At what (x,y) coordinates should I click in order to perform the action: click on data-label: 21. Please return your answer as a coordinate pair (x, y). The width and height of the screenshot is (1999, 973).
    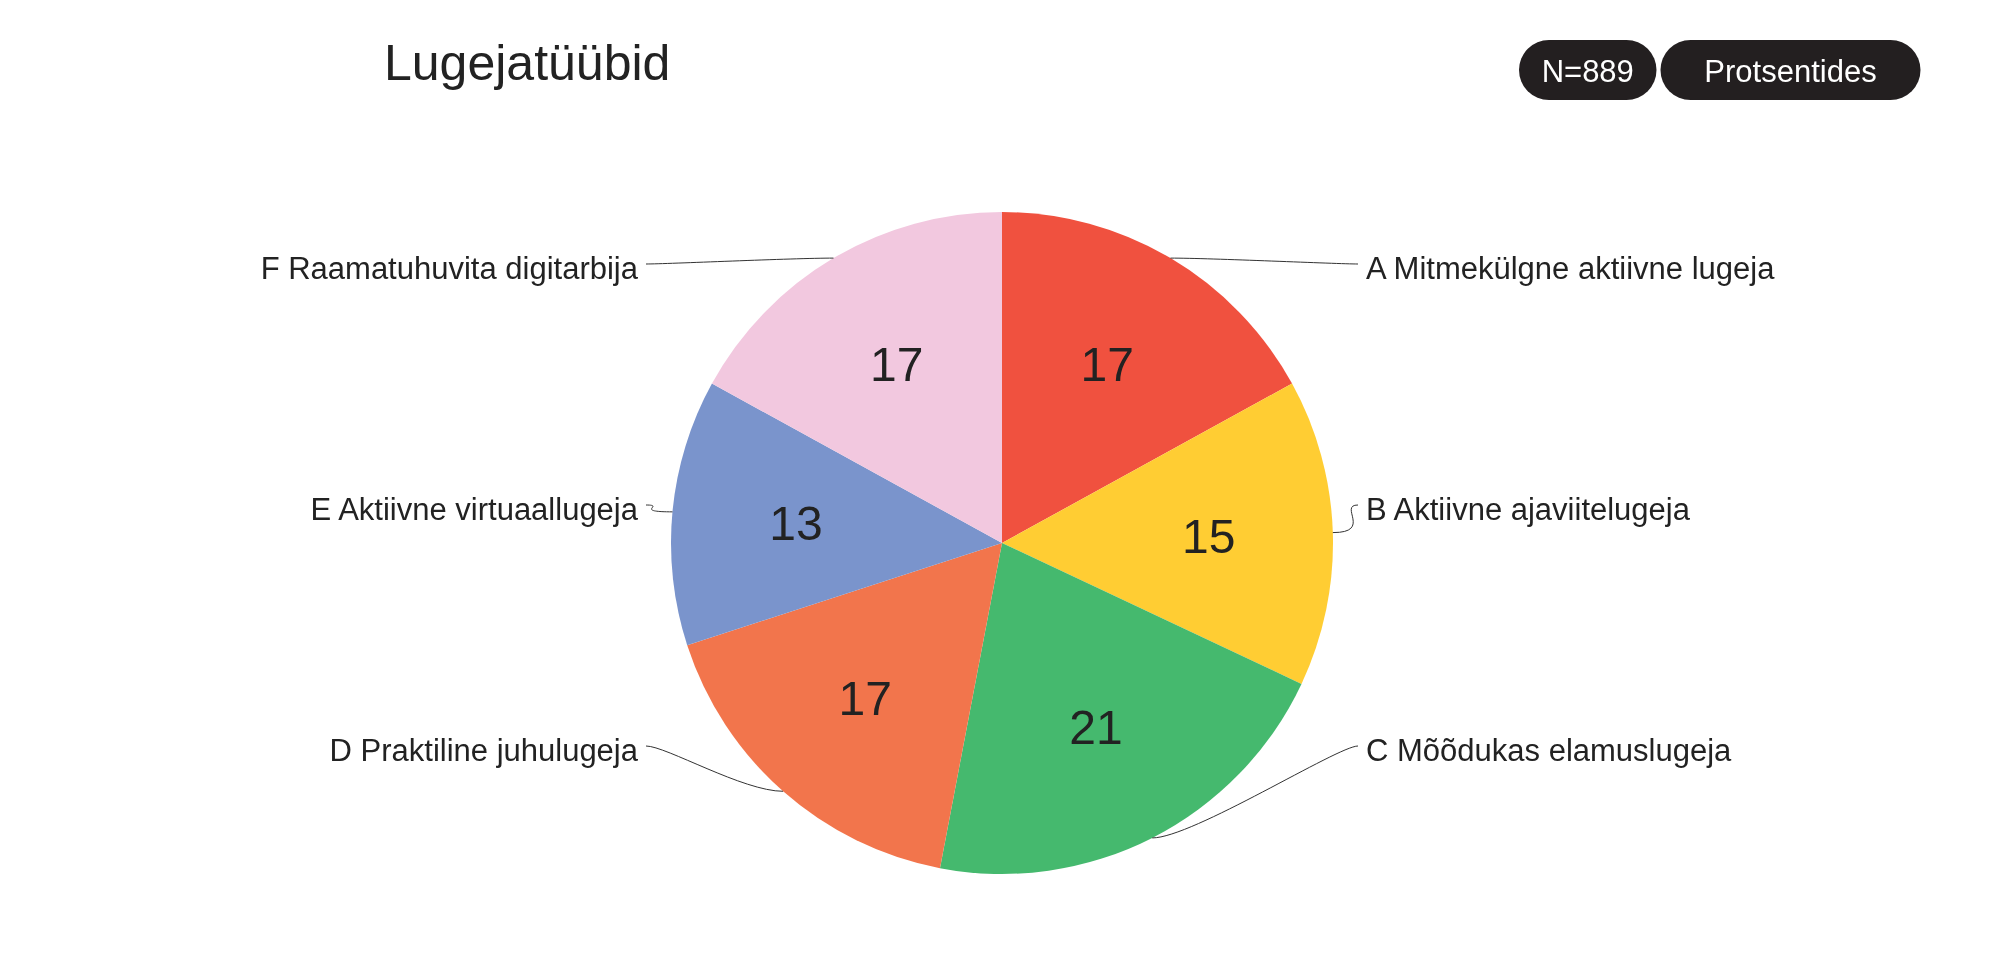
    Looking at the image, I should click on (1096, 727).